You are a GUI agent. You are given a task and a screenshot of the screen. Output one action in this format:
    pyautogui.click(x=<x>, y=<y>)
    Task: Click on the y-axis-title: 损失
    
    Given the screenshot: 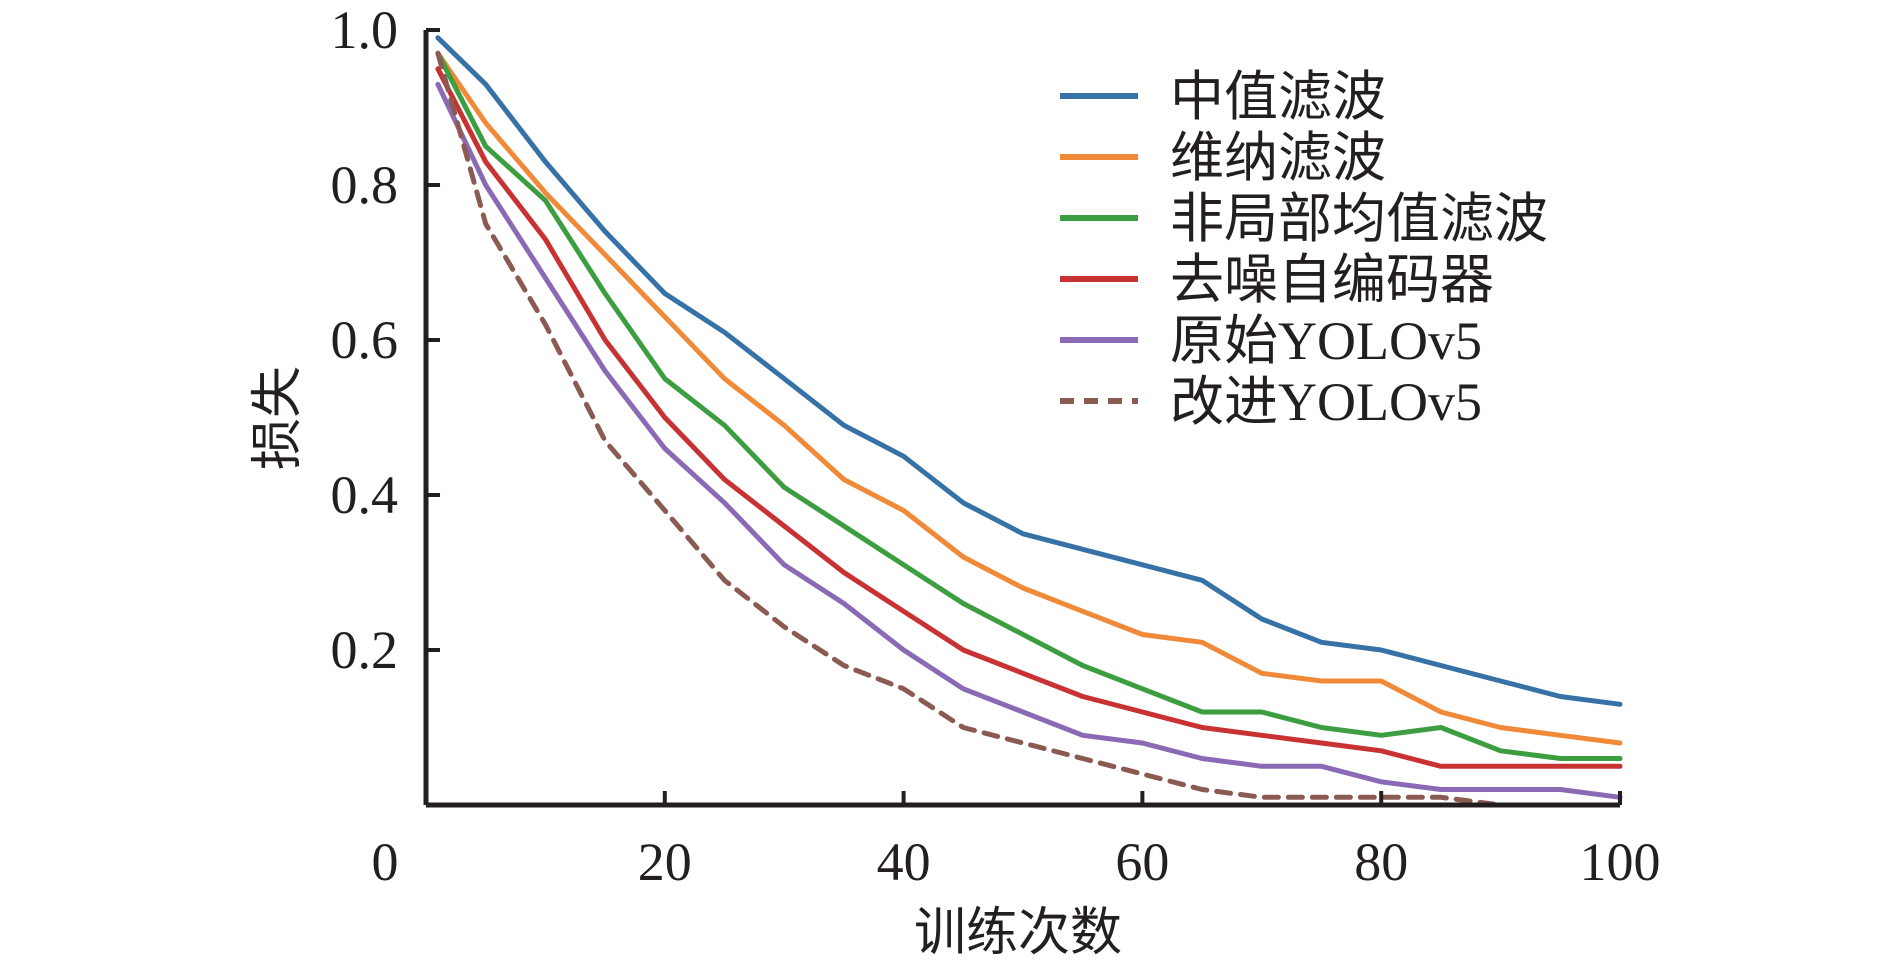 What is the action you would take?
    pyautogui.click(x=278, y=418)
    